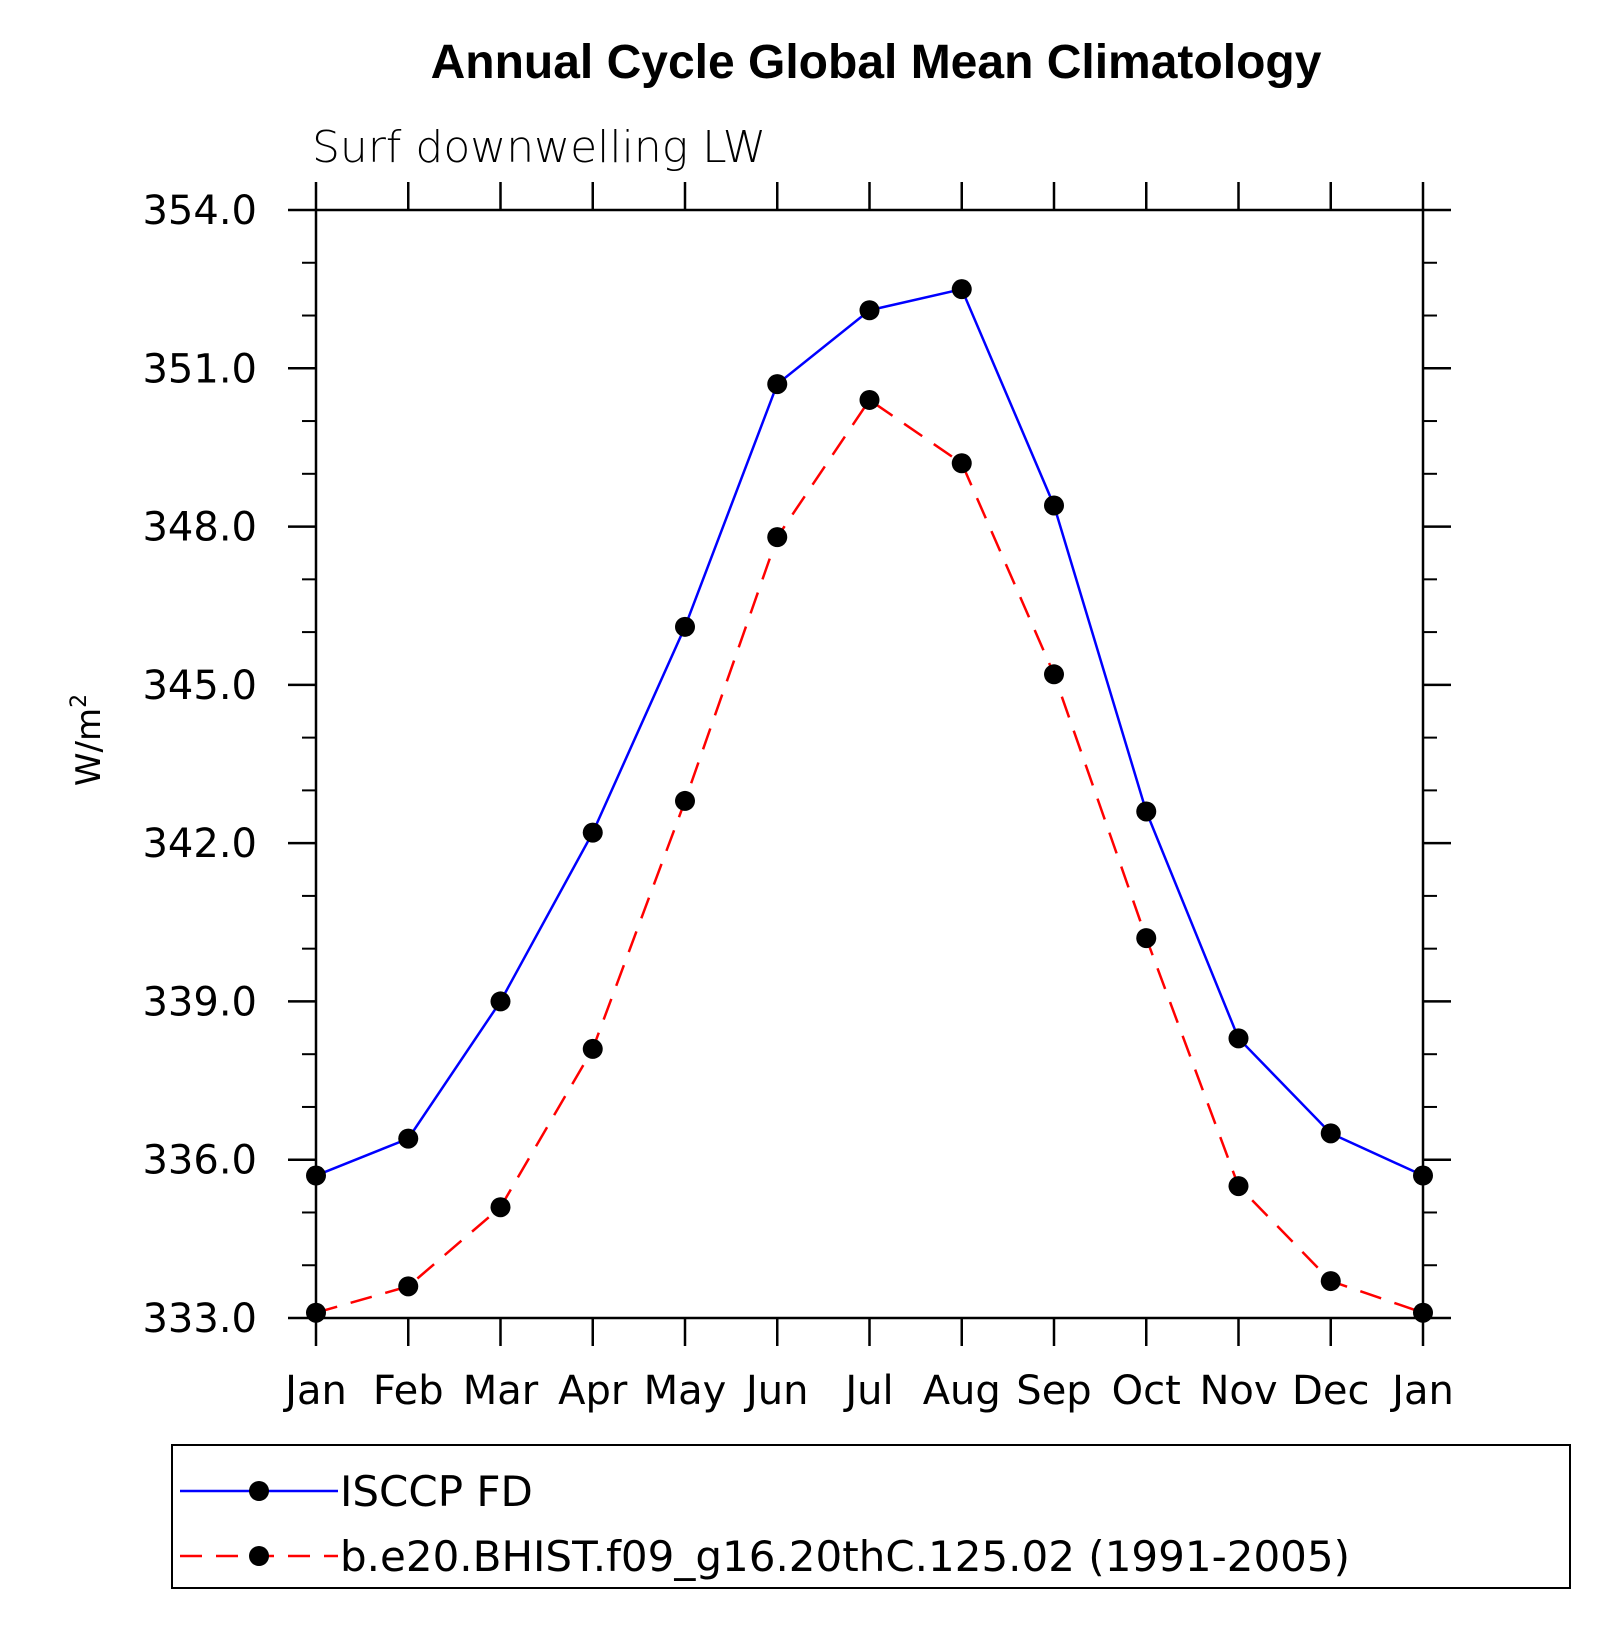  Describe the element at coordinates (199, 844) in the screenshot. I see `y-tick-label: 342.0` at that location.